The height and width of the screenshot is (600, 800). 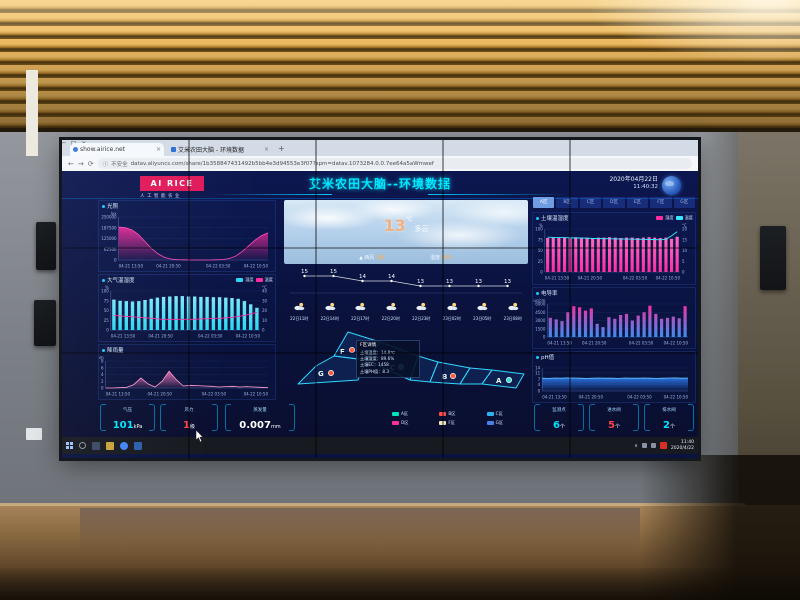 What do you see at coordinates (636, 445) in the screenshot?
I see `tray-caret-icon: ∧` at bounding box center [636, 445].